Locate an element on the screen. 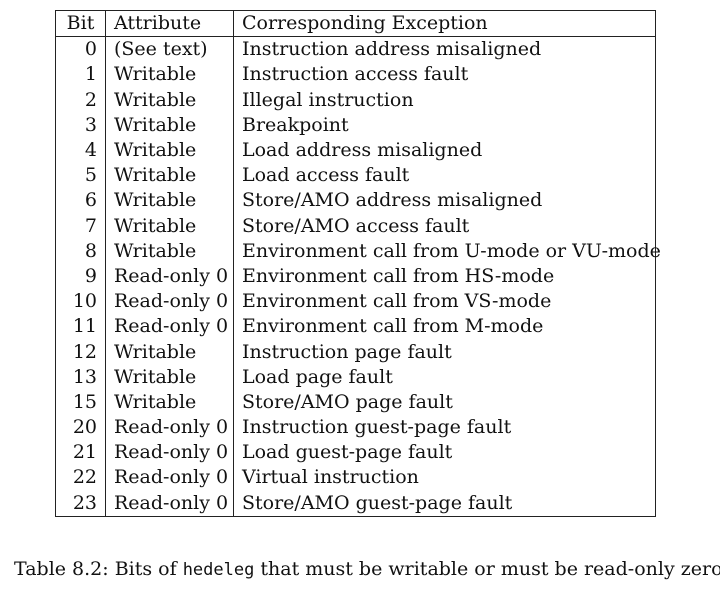 The image size is (720, 591). table-row: 7 Writable Store/AMO access fault is located at coordinates (355, 226).